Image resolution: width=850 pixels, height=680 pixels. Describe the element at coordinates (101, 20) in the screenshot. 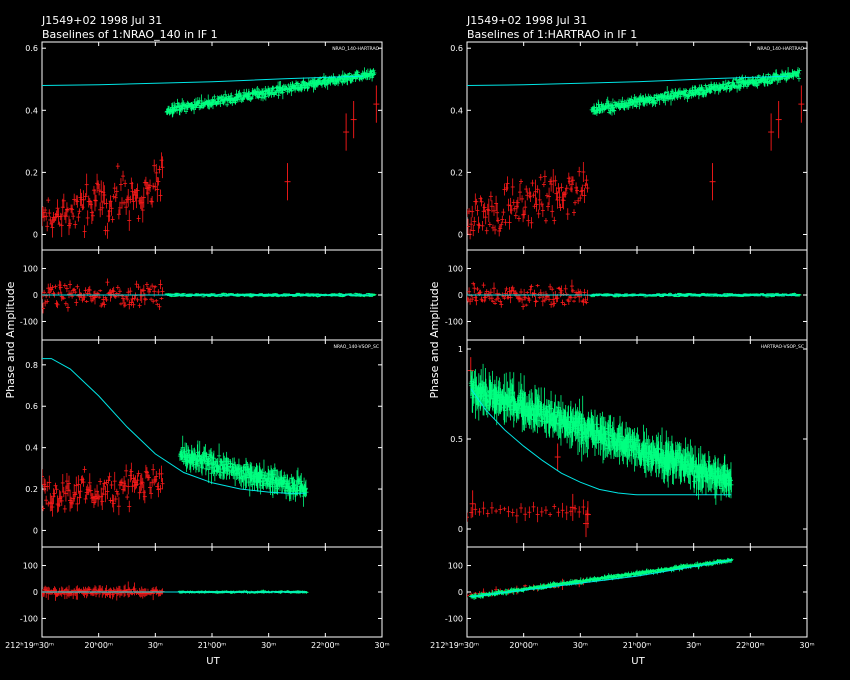

I see `left-source-title: J1549+02 1998 Jul 31` at that location.